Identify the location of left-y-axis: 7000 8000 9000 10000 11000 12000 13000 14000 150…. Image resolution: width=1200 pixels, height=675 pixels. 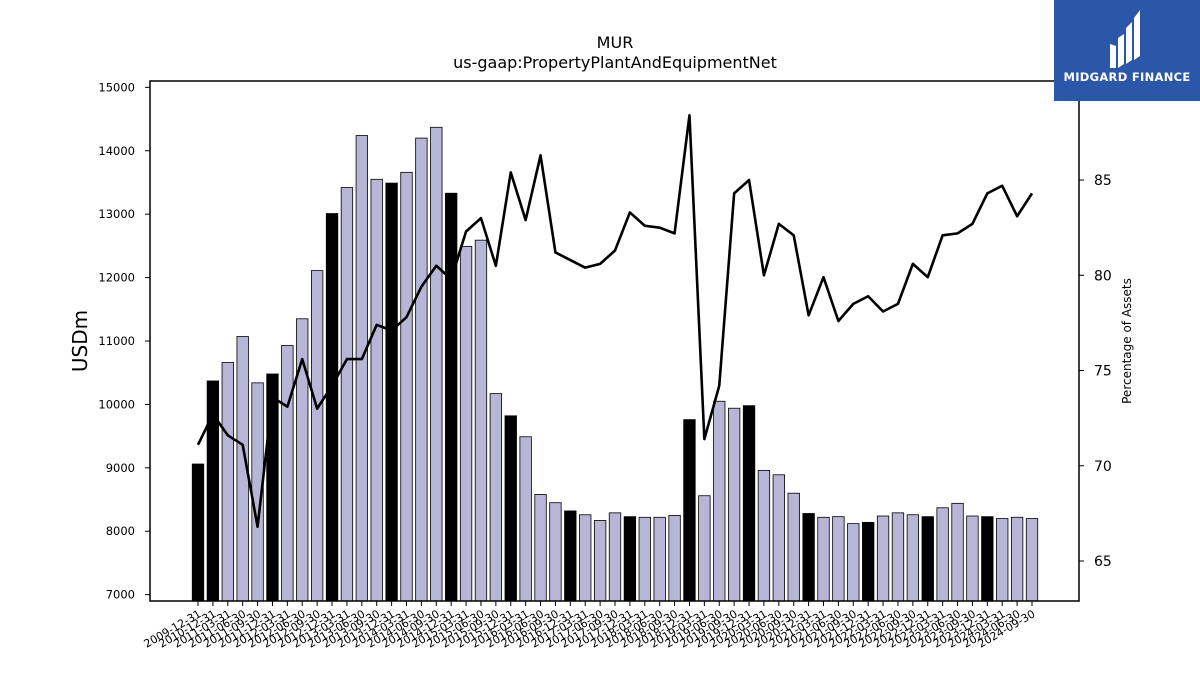
(124, 341).